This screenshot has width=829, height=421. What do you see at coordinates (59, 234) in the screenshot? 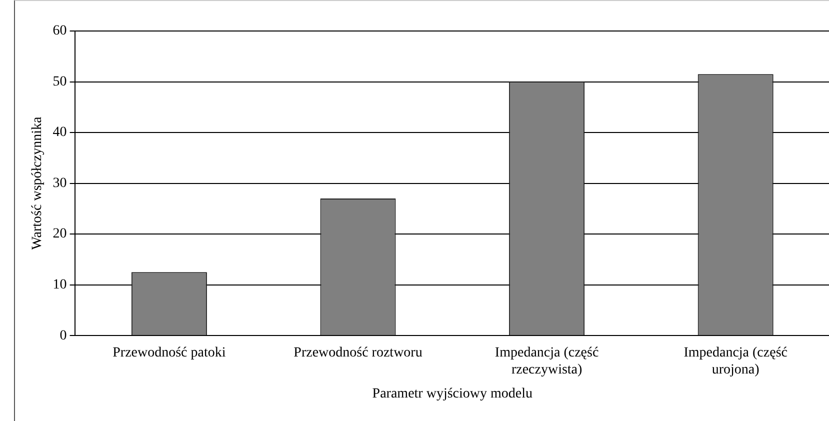
I see `y-tick-label: 20` at bounding box center [59, 234].